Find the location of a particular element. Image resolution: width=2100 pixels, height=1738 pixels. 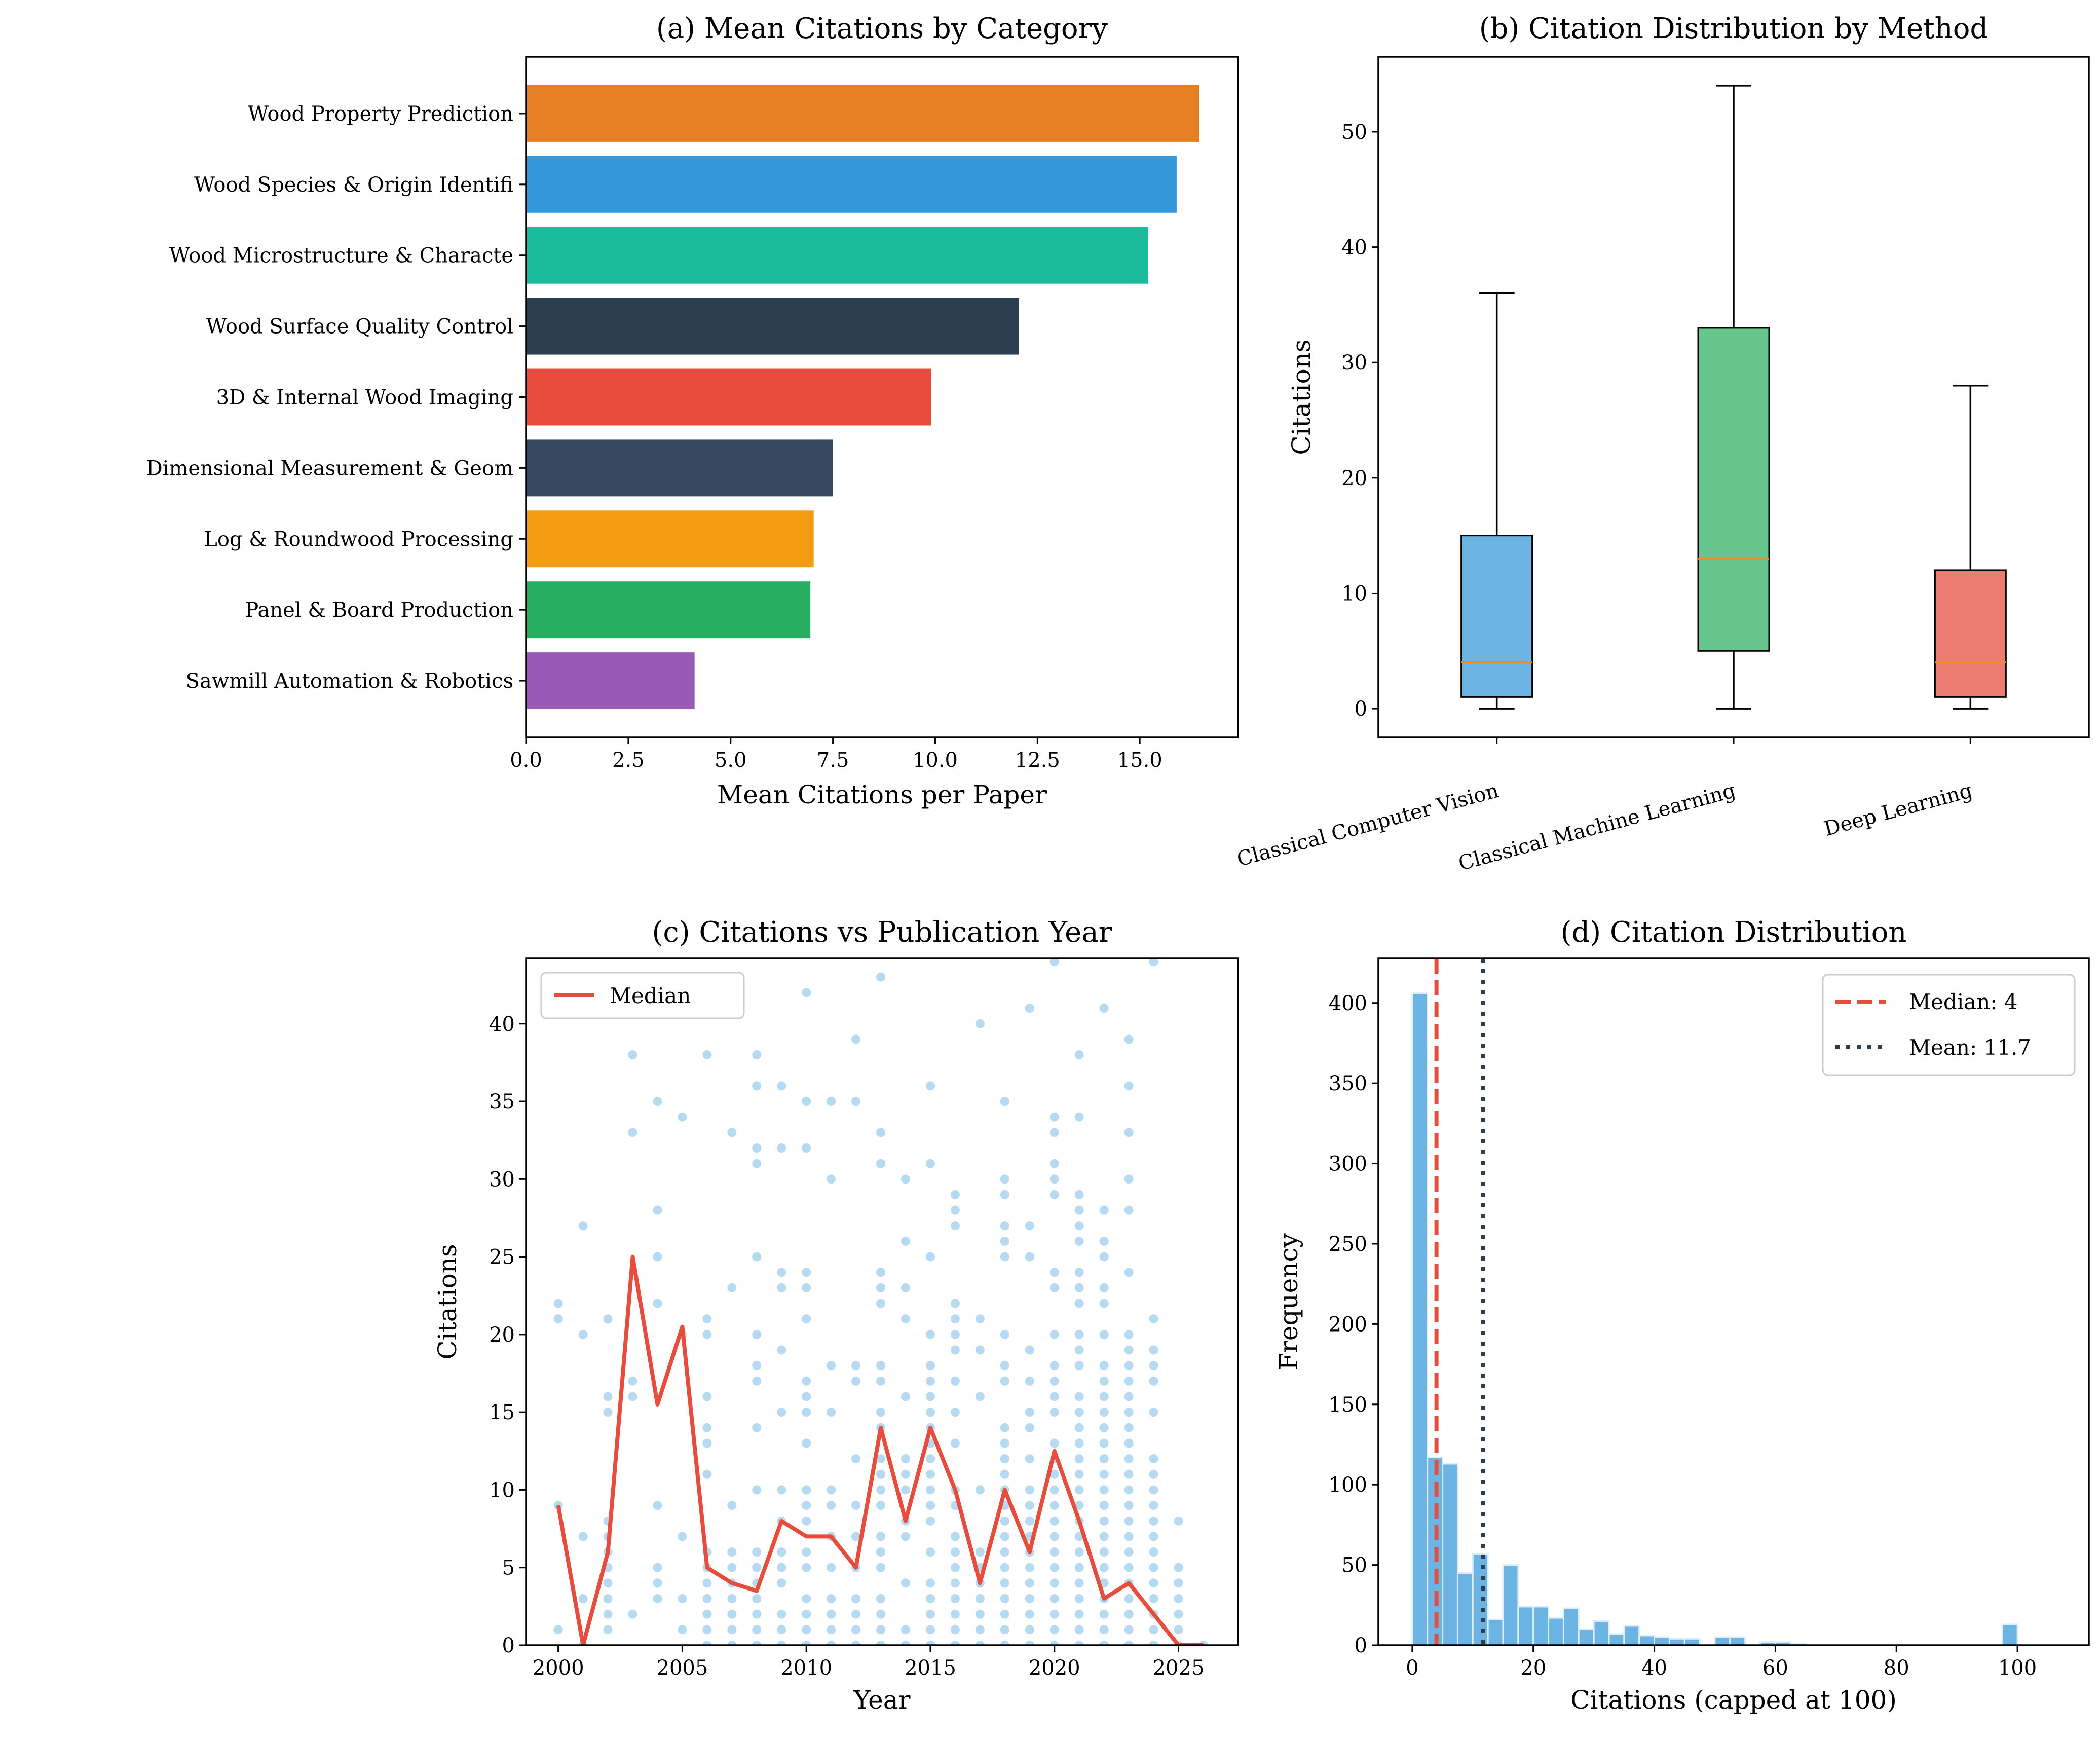

x-tick-label: 40 is located at coordinates (1654, 1668).